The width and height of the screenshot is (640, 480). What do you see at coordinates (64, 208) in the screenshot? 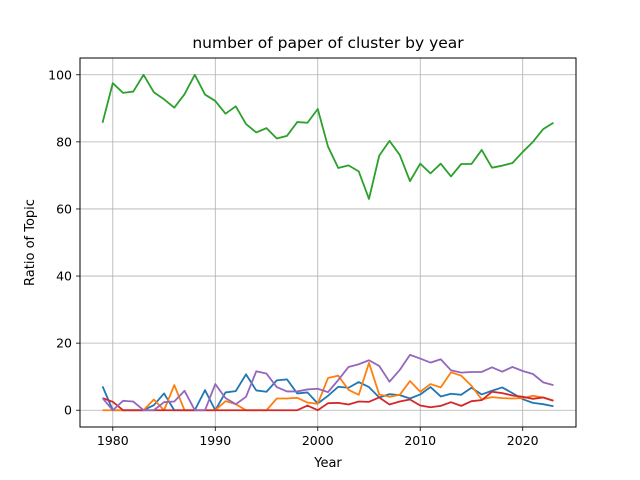
I see `y-tick-label: 60` at bounding box center [64, 208].